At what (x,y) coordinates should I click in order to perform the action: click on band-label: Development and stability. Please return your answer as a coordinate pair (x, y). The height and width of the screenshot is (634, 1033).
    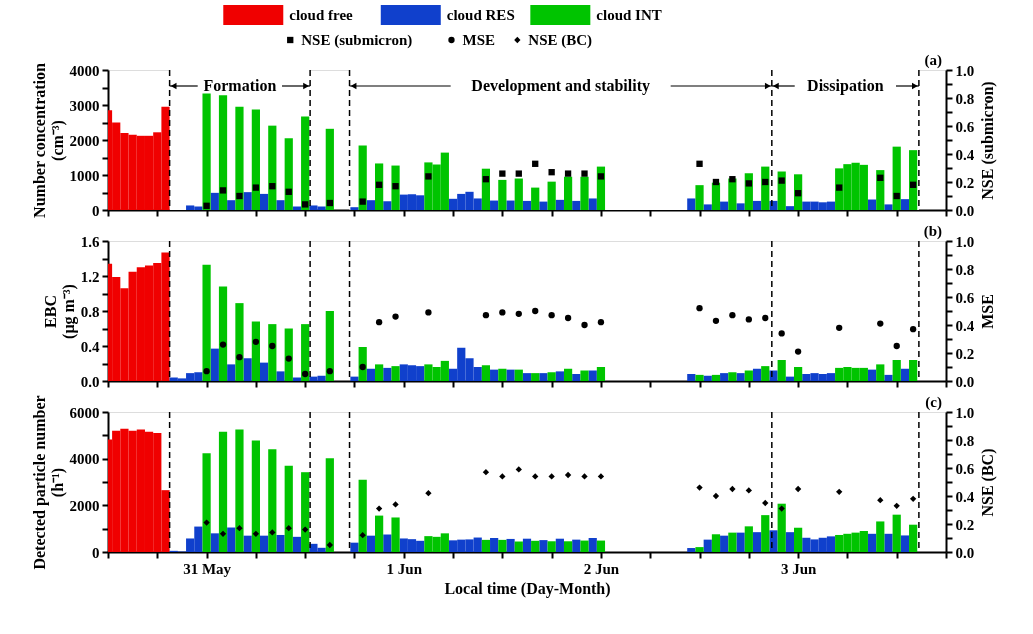
    Looking at the image, I should click on (561, 86).